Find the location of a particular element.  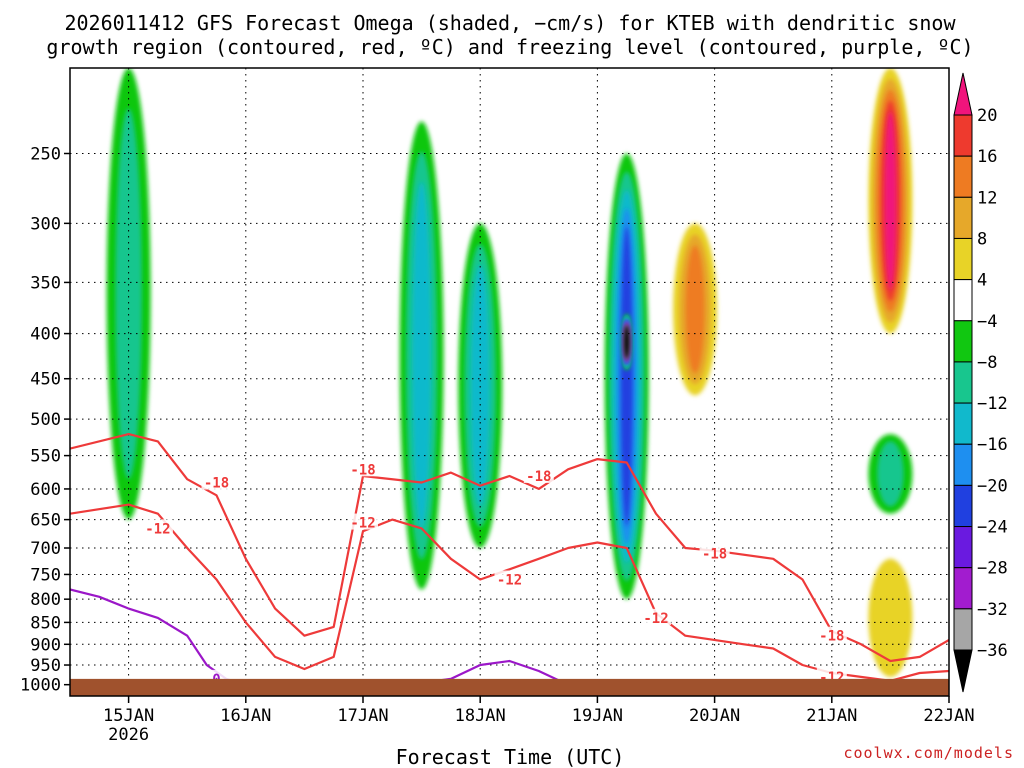

x-axis-label: Forecast Time (UTC) is located at coordinates (510, 756).